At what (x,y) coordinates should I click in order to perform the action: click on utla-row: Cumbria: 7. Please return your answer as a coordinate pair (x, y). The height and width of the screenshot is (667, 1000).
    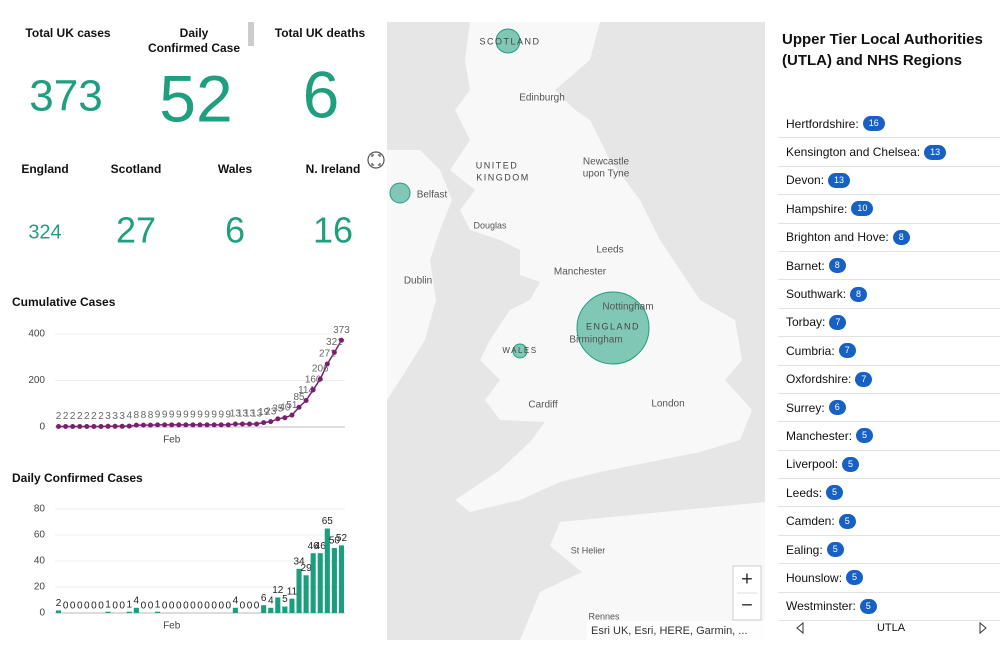
    Looking at the image, I should click on (889, 351).